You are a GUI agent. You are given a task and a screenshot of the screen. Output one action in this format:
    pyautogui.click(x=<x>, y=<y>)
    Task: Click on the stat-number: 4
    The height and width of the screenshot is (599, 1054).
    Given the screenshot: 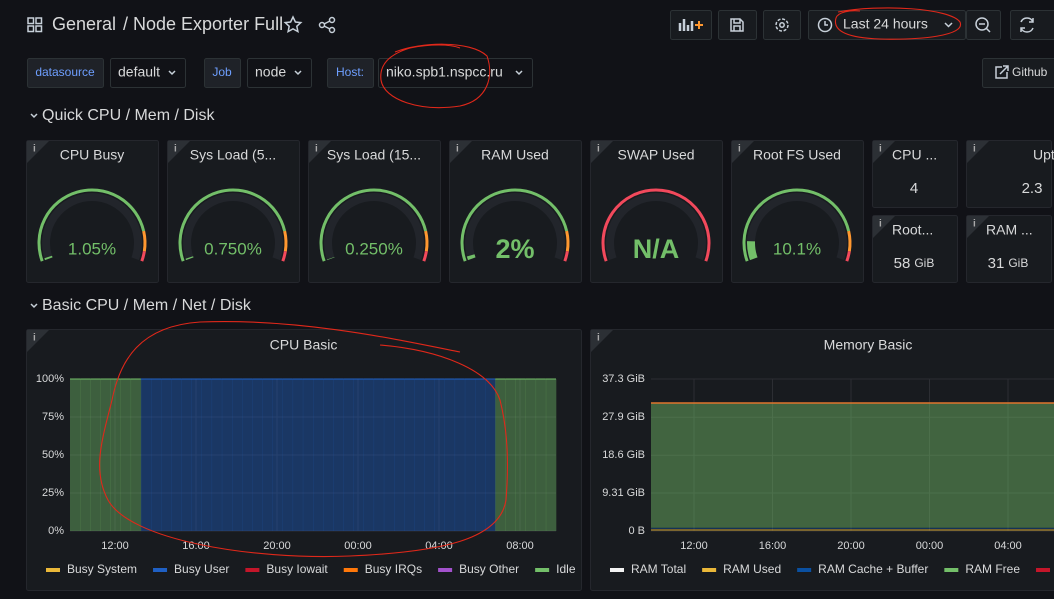 What is the action you would take?
    pyautogui.click(x=914, y=188)
    